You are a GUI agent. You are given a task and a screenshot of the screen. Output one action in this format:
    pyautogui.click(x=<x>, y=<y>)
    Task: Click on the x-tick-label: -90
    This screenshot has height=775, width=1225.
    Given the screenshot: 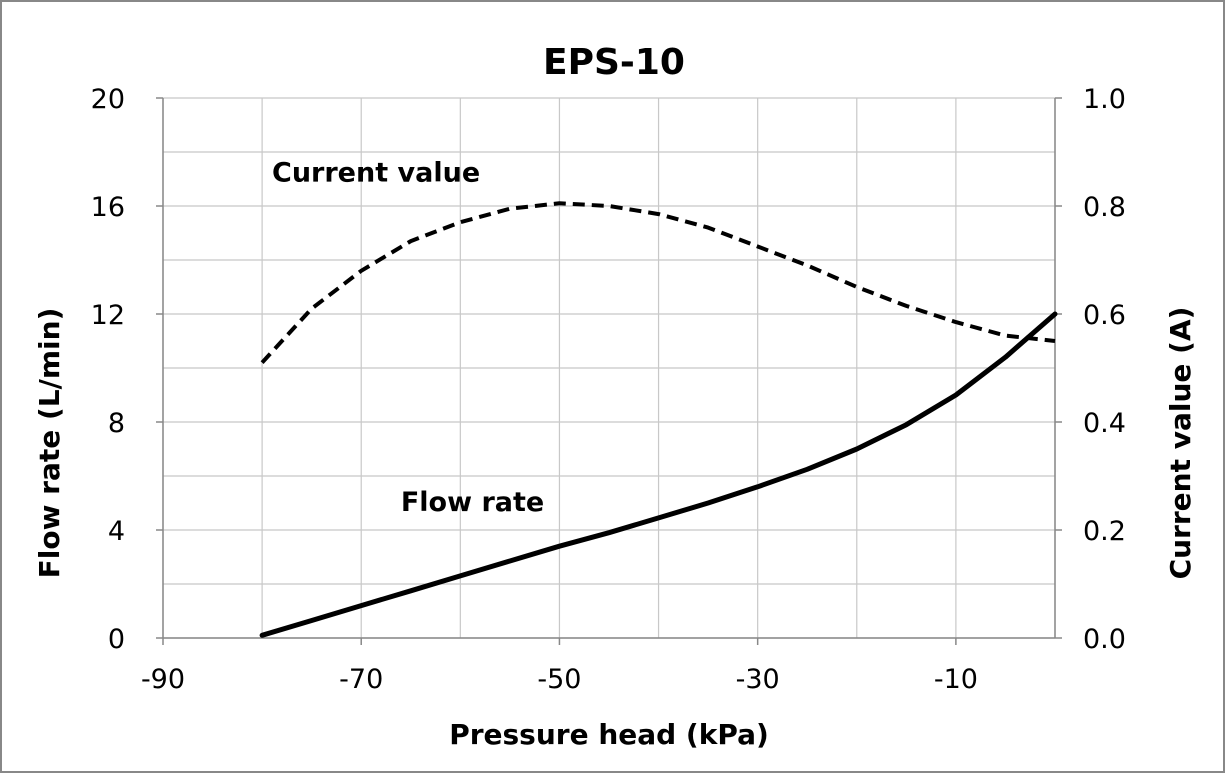 What is the action you would take?
    pyautogui.click(x=163, y=679)
    